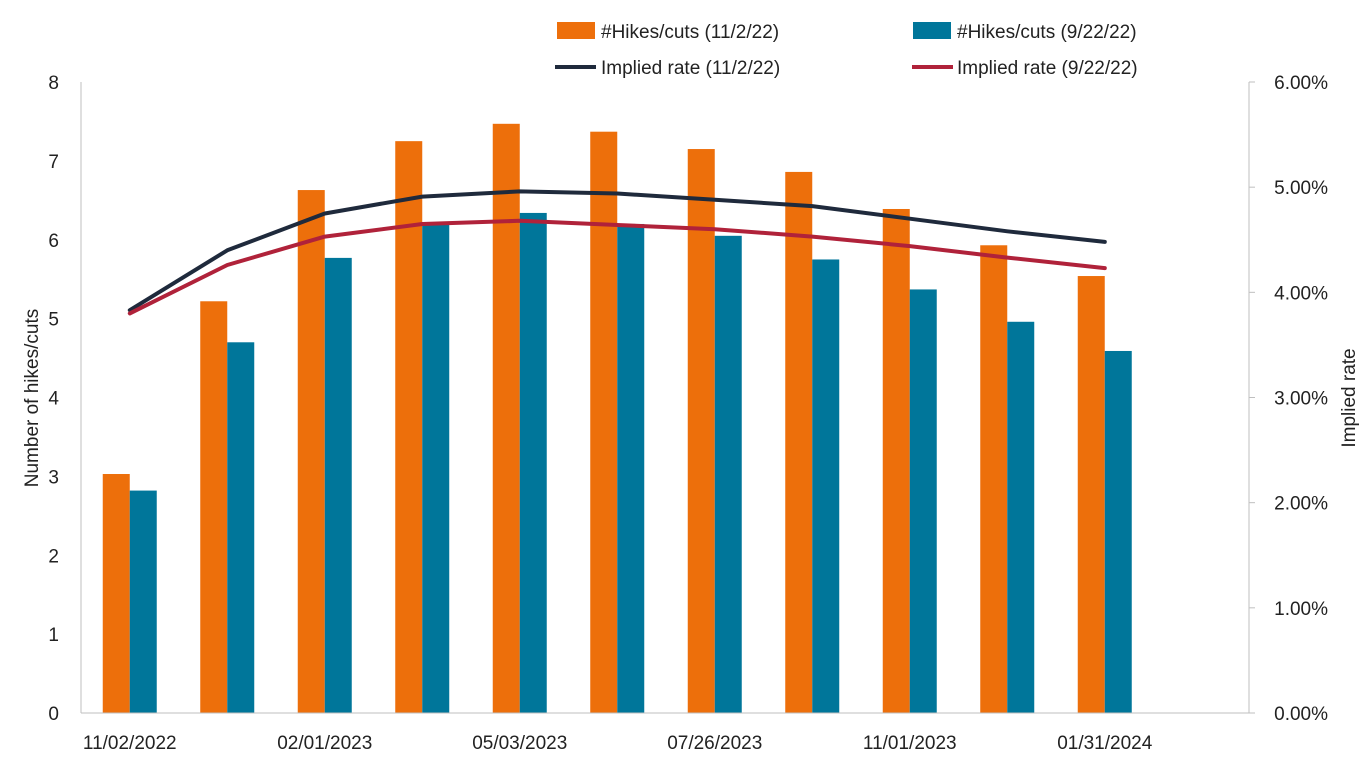 The image size is (1369, 759). What do you see at coordinates (53, 635) in the screenshot?
I see `y-tick-label-2: 1` at bounding box center [53, 635].